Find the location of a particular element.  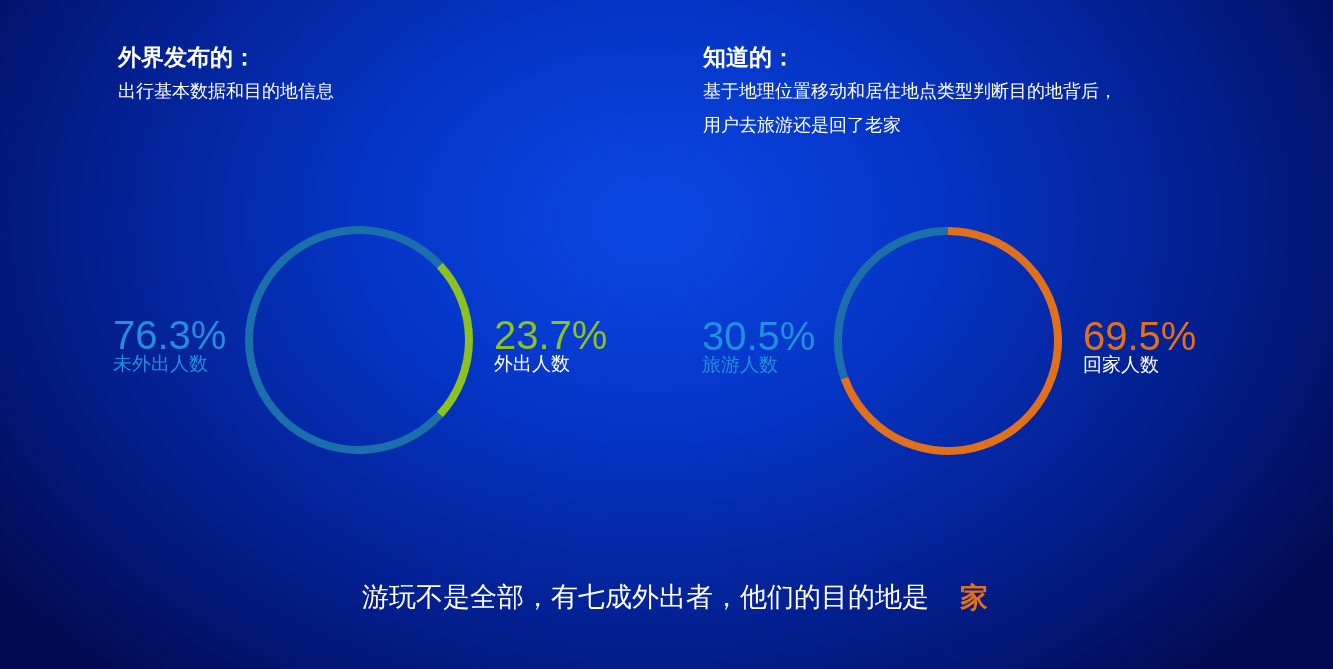

text: 家 is located at coordinates (973, 597).